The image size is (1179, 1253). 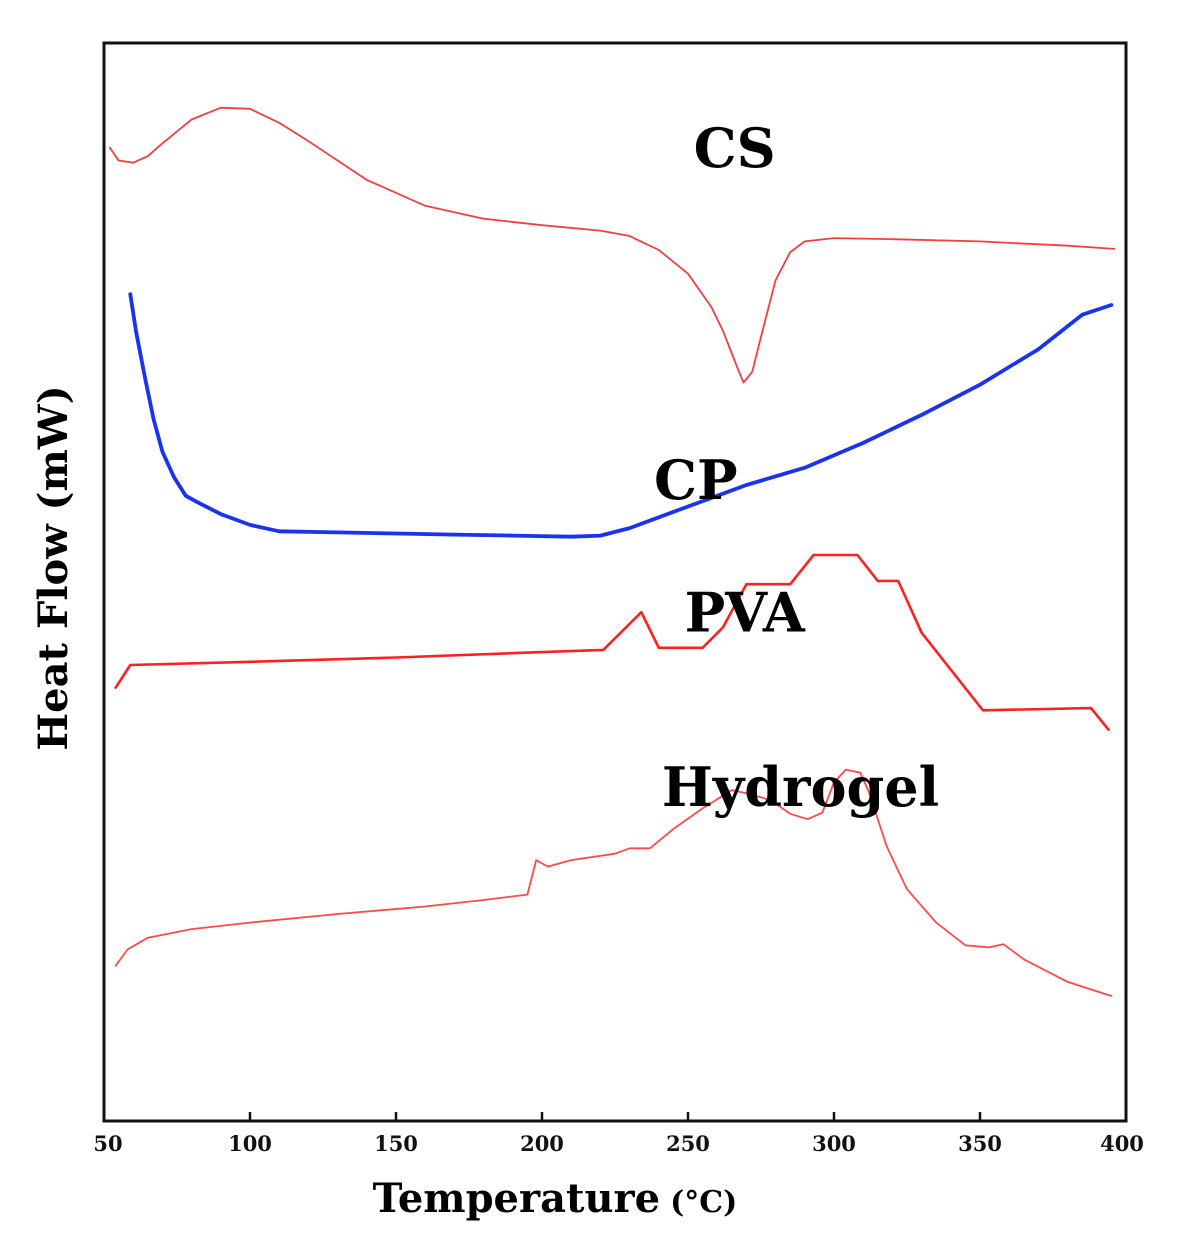 What do you see at coordinates (703, 1202) in the screenshot?
I see `x-axis-unit: (°C)` at bounding box center [703, 1202].